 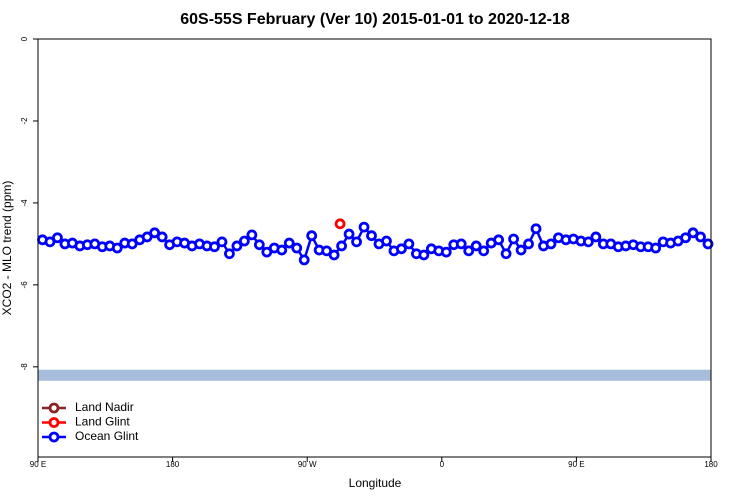 What do you see at coordinates (24, 38) in the screenshot?
I see `y-tick-label: 0` at bounding box center [24, 38].